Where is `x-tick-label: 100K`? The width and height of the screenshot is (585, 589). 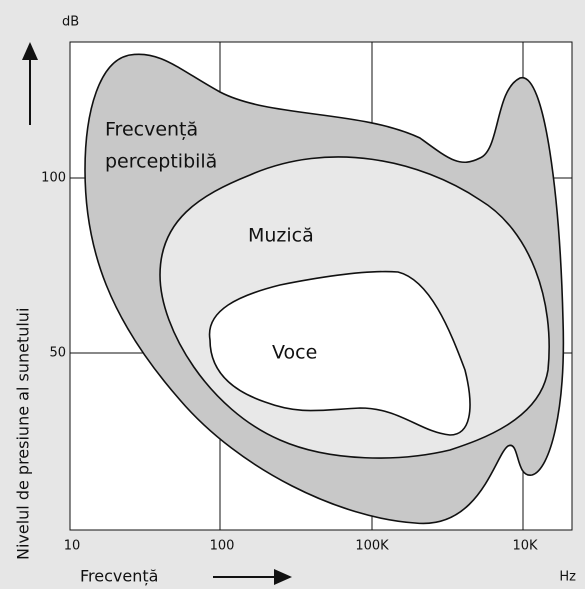 x-tick-label: 100K is located at coordinates (372, 546).